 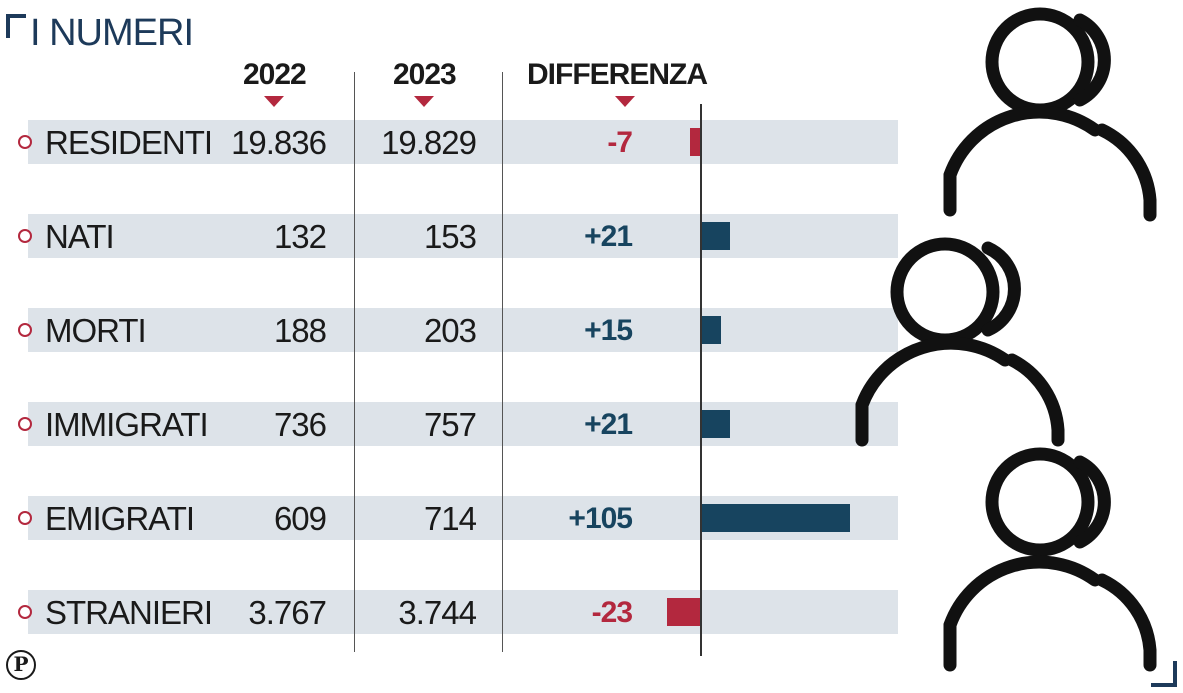 What do you see at coordinates (279, 142) in the screenshot?
I see `value-2022: 19.836` at bounding box center [279, 142].